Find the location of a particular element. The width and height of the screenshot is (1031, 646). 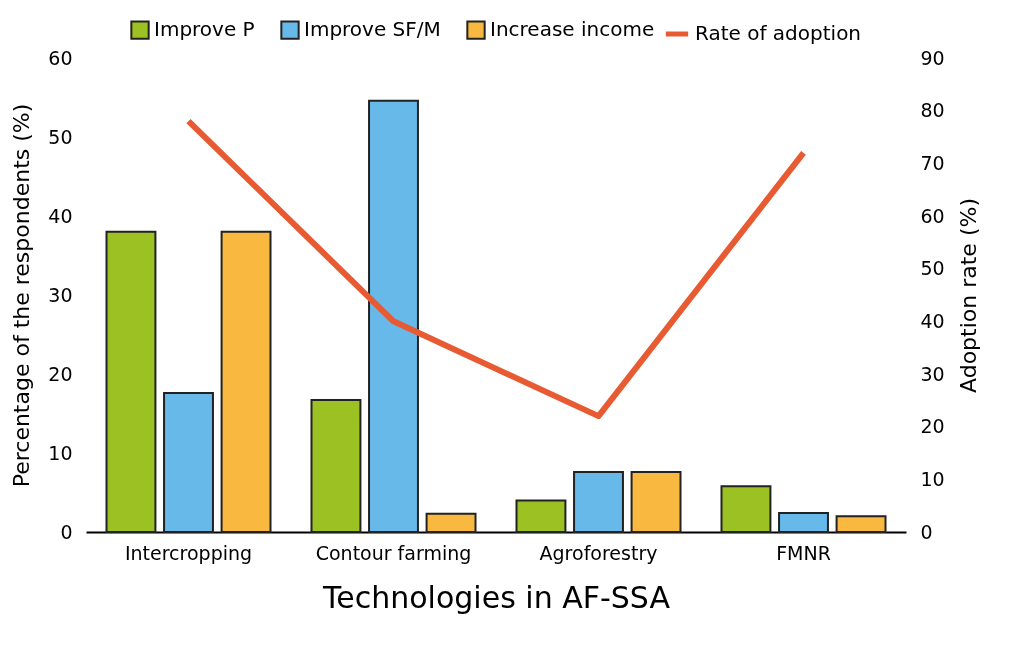

x-tick-label: Contour farming is located at coordinates (393, 552).